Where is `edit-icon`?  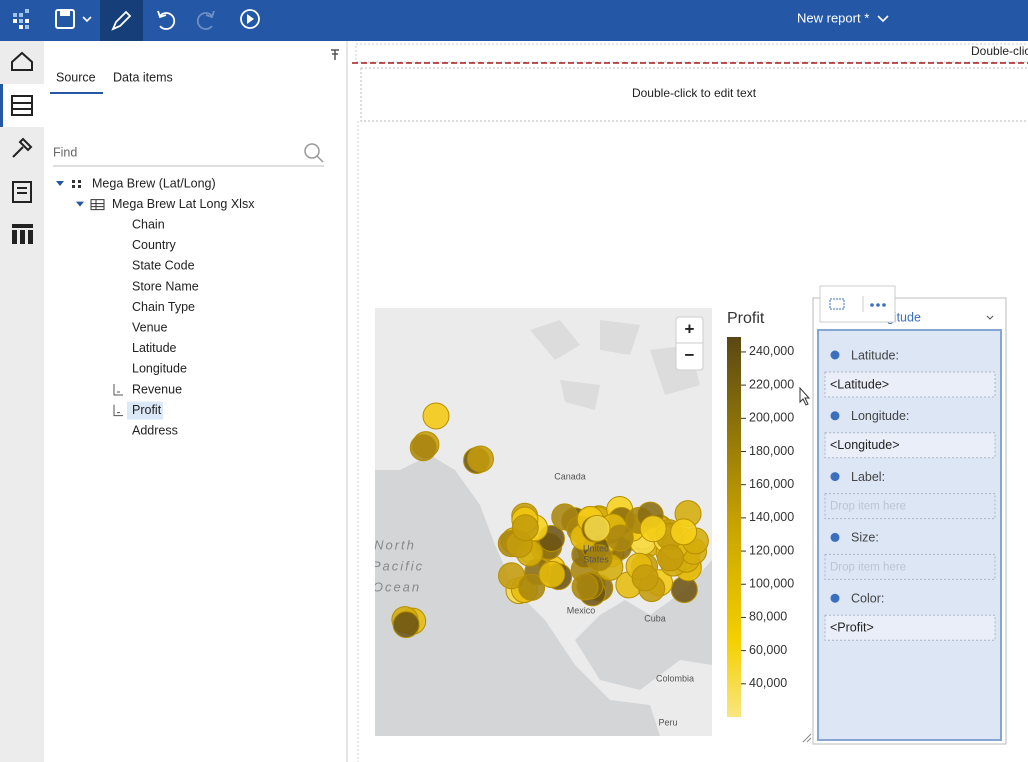
edit-icon is located at coordinates (121, 20).